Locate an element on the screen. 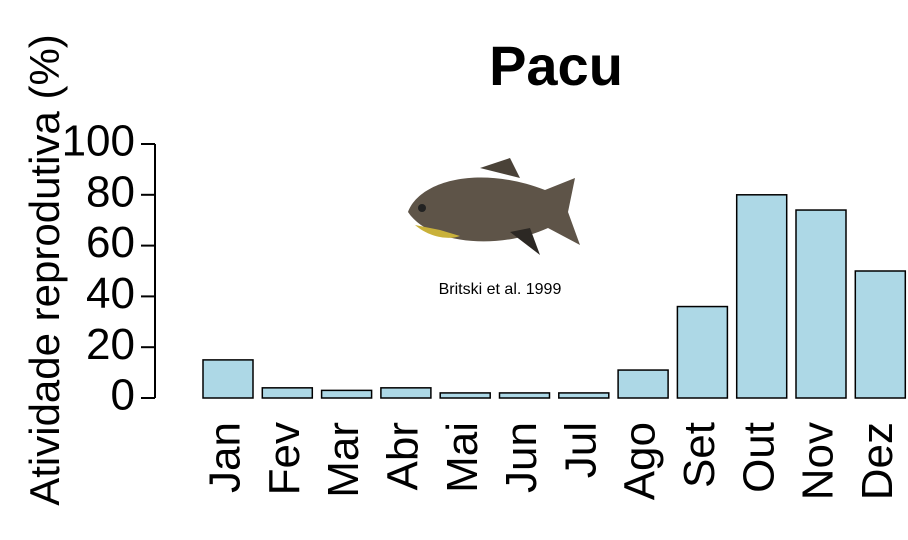 This screenshot has width=908, height=540. x-tick-label: Jan is located at coordinates (225, 457).